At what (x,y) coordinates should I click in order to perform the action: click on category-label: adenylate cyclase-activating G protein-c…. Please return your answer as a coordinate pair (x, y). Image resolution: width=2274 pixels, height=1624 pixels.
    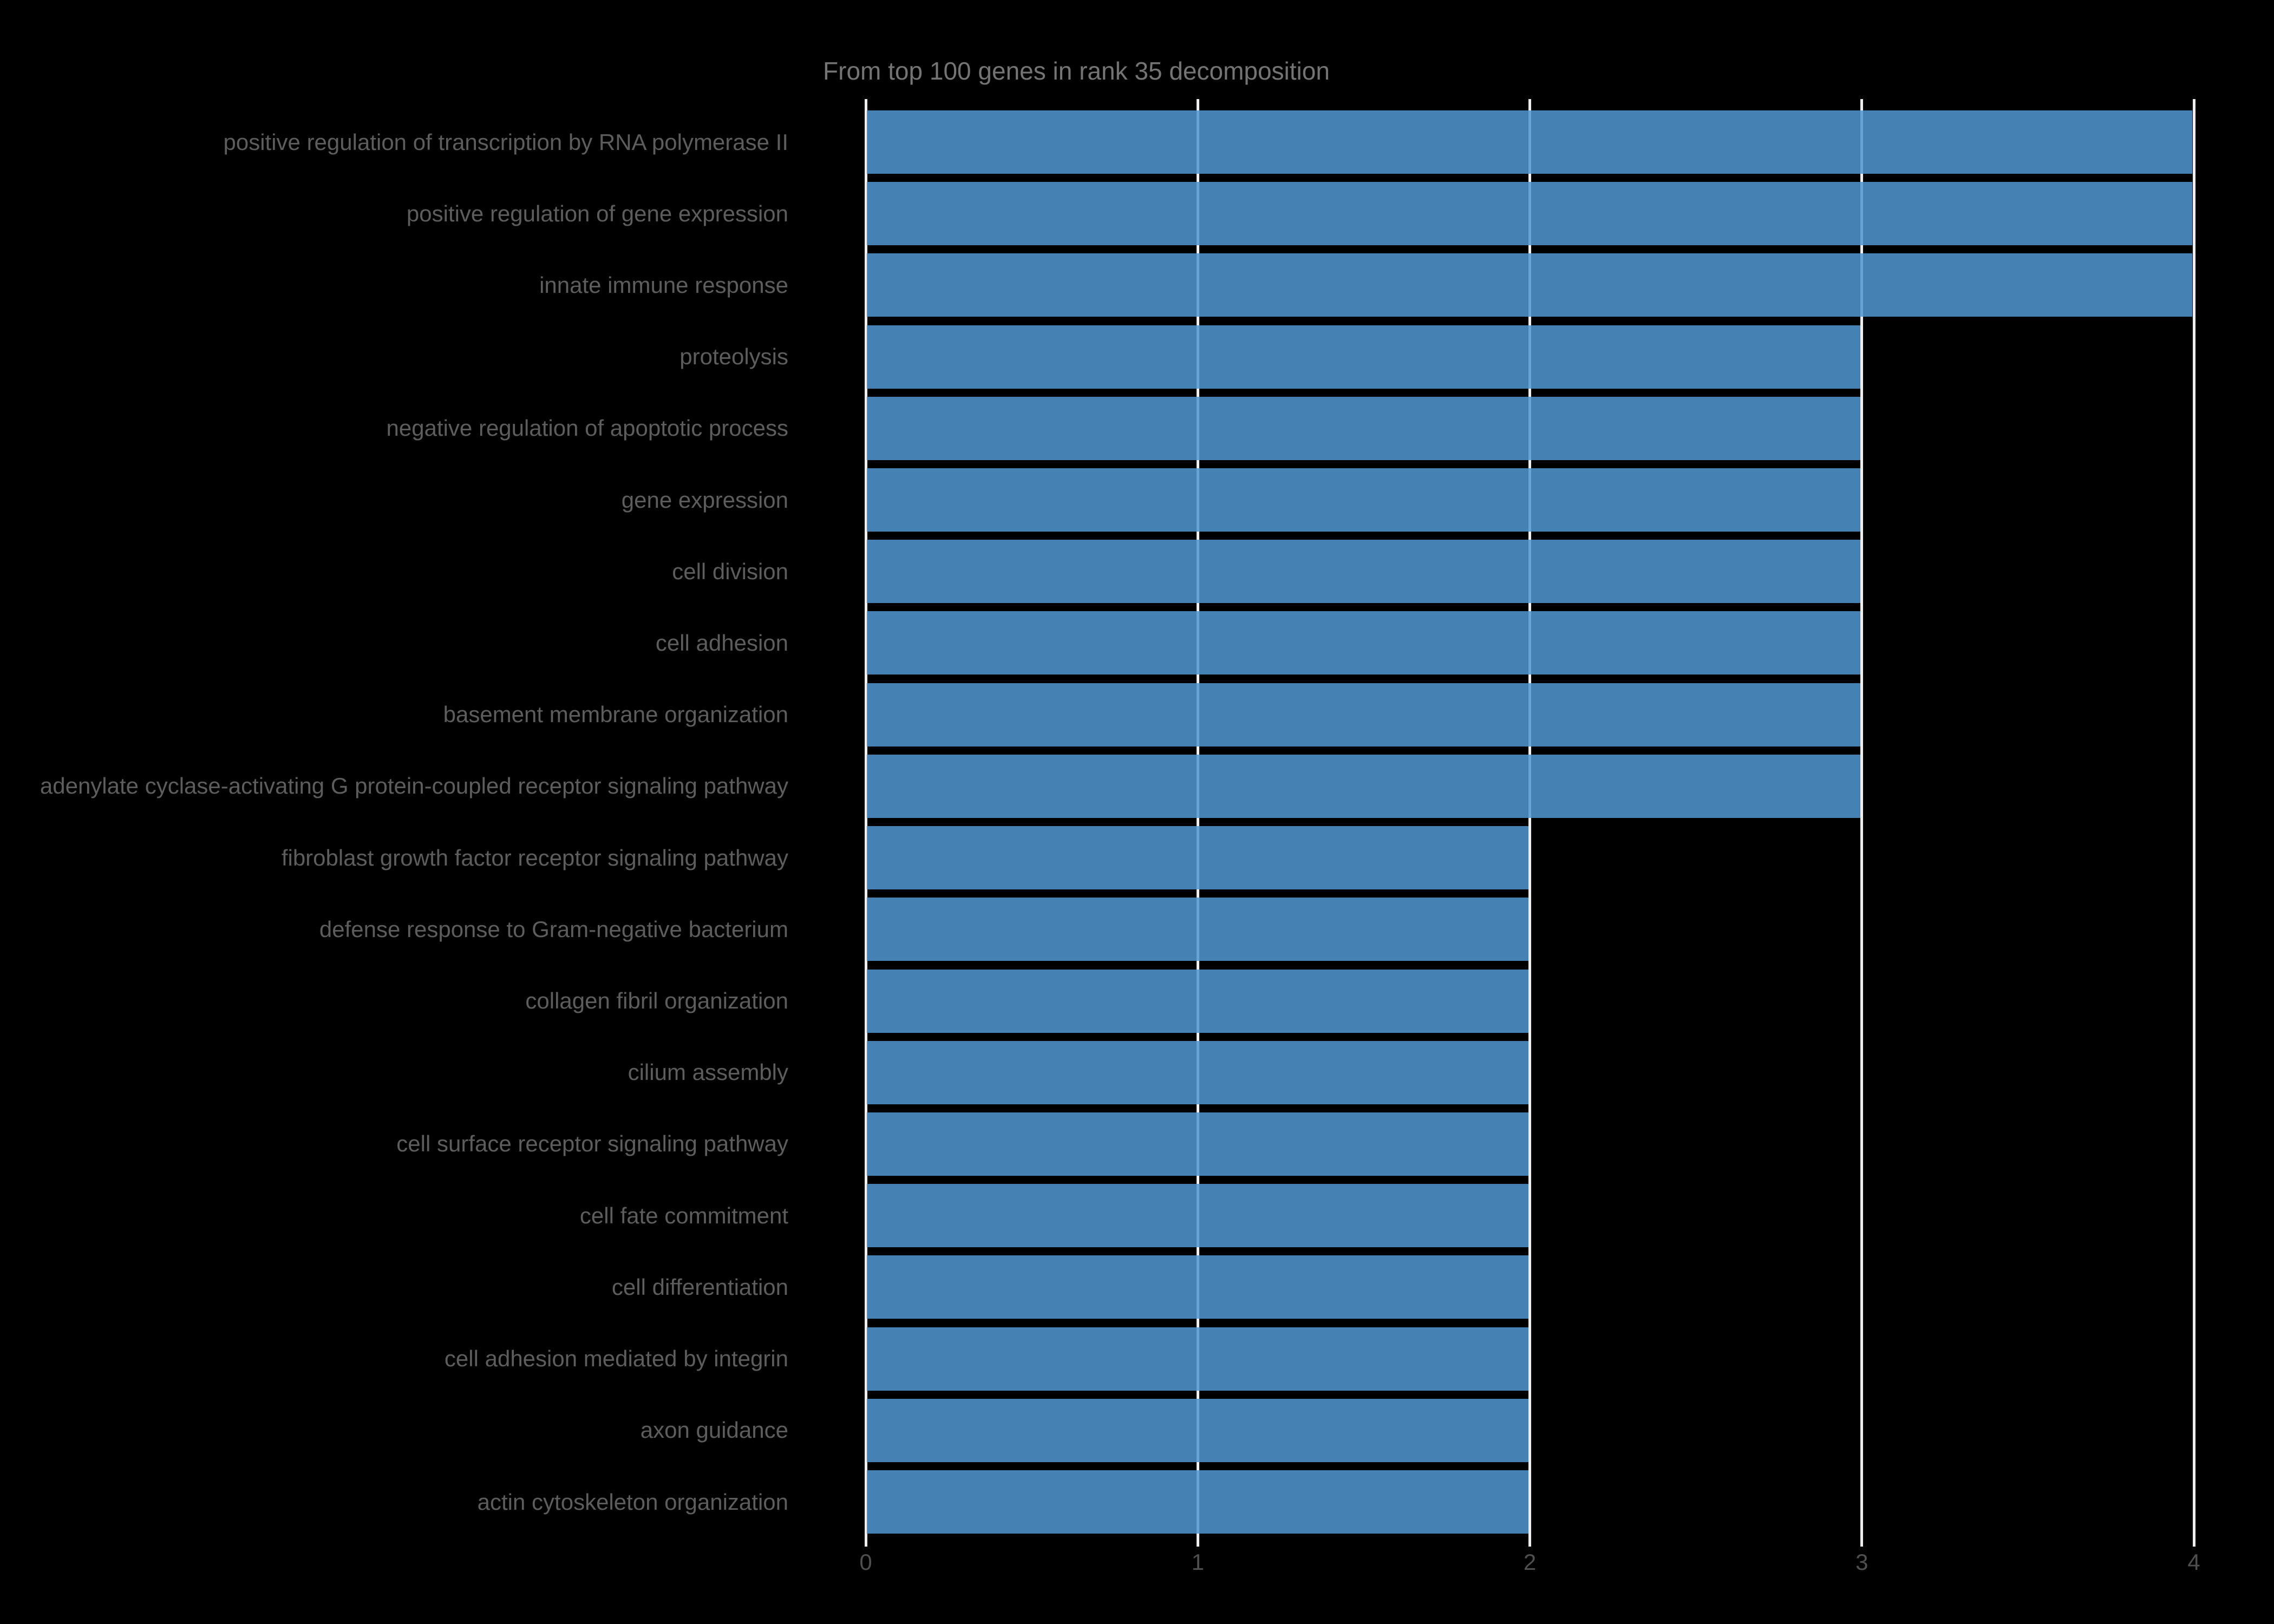
    Looking at the image, I should click on (414, 786).